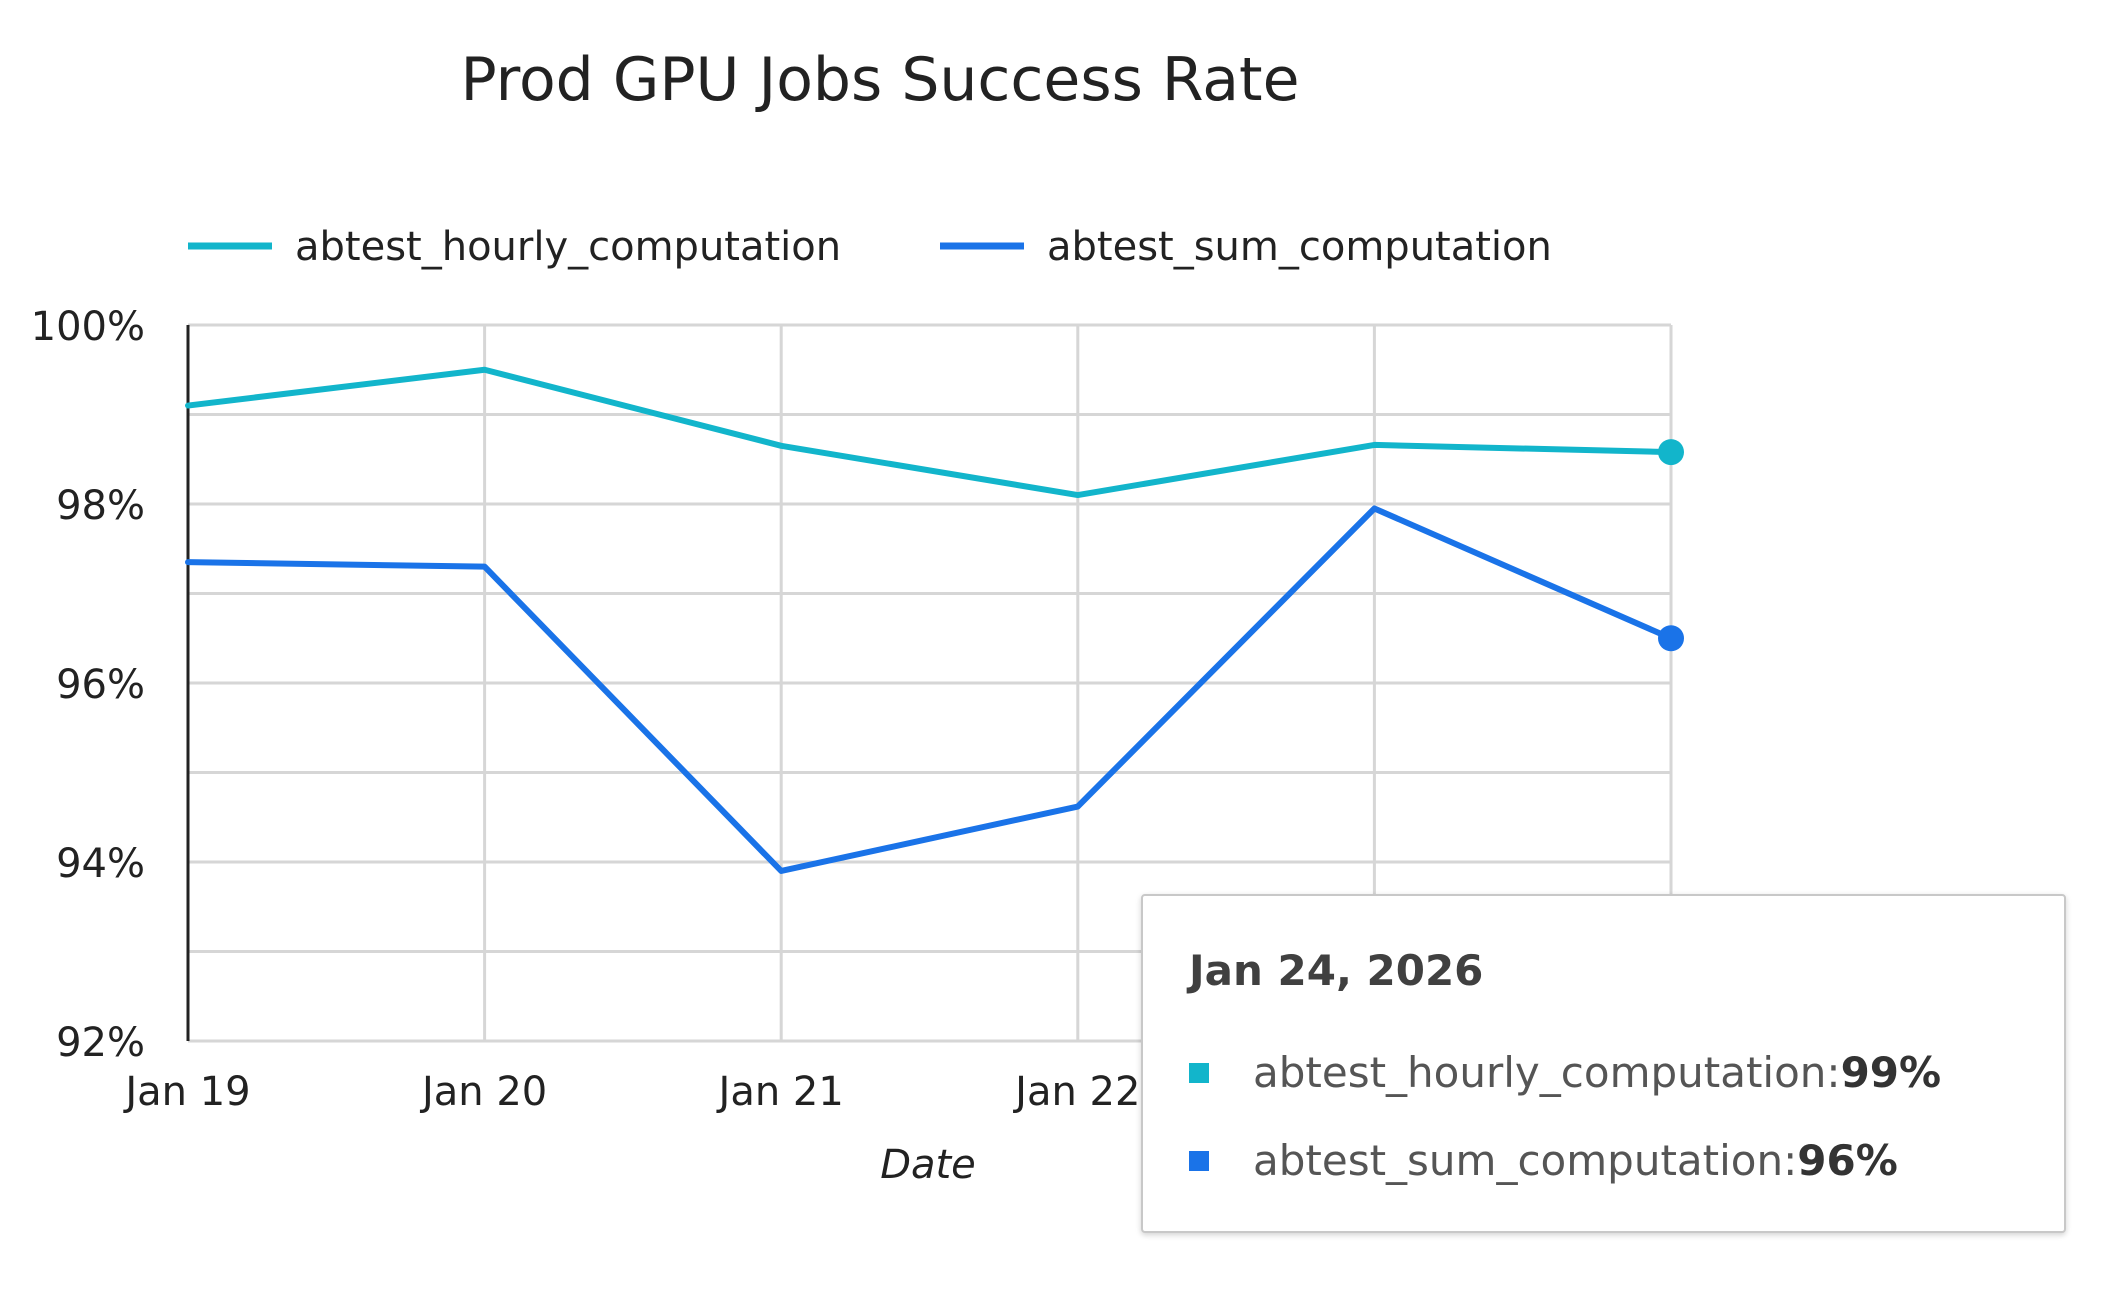  Describe the element at coordinates (1547, 1072) in the screenshot. I see `tooltip-series-label: abtest_hourly_computation:` at that location.